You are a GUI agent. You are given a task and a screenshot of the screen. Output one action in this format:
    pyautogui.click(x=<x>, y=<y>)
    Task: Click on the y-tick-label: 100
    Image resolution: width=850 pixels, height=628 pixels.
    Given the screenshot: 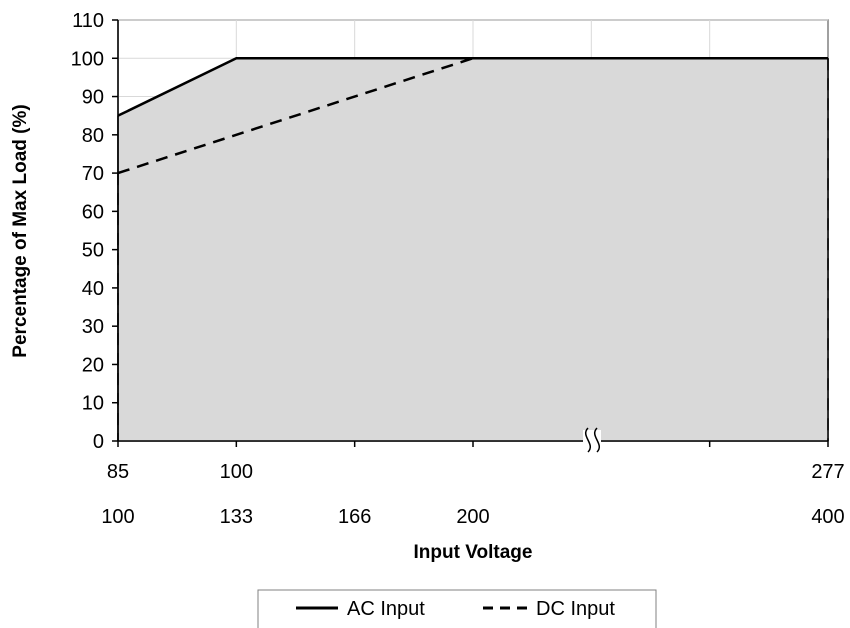 What is the action you would take?
    pyautogui.click(x=87, y=59)
    